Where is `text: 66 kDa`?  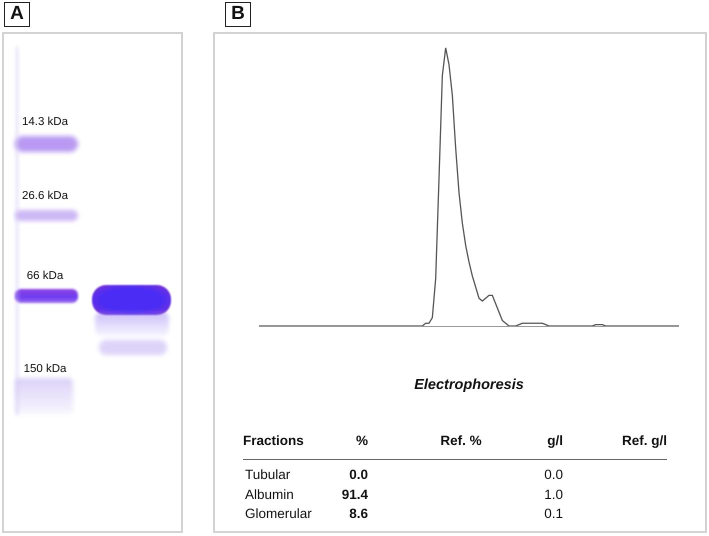
text: 66 kDa is located at coordinates (45, 276).